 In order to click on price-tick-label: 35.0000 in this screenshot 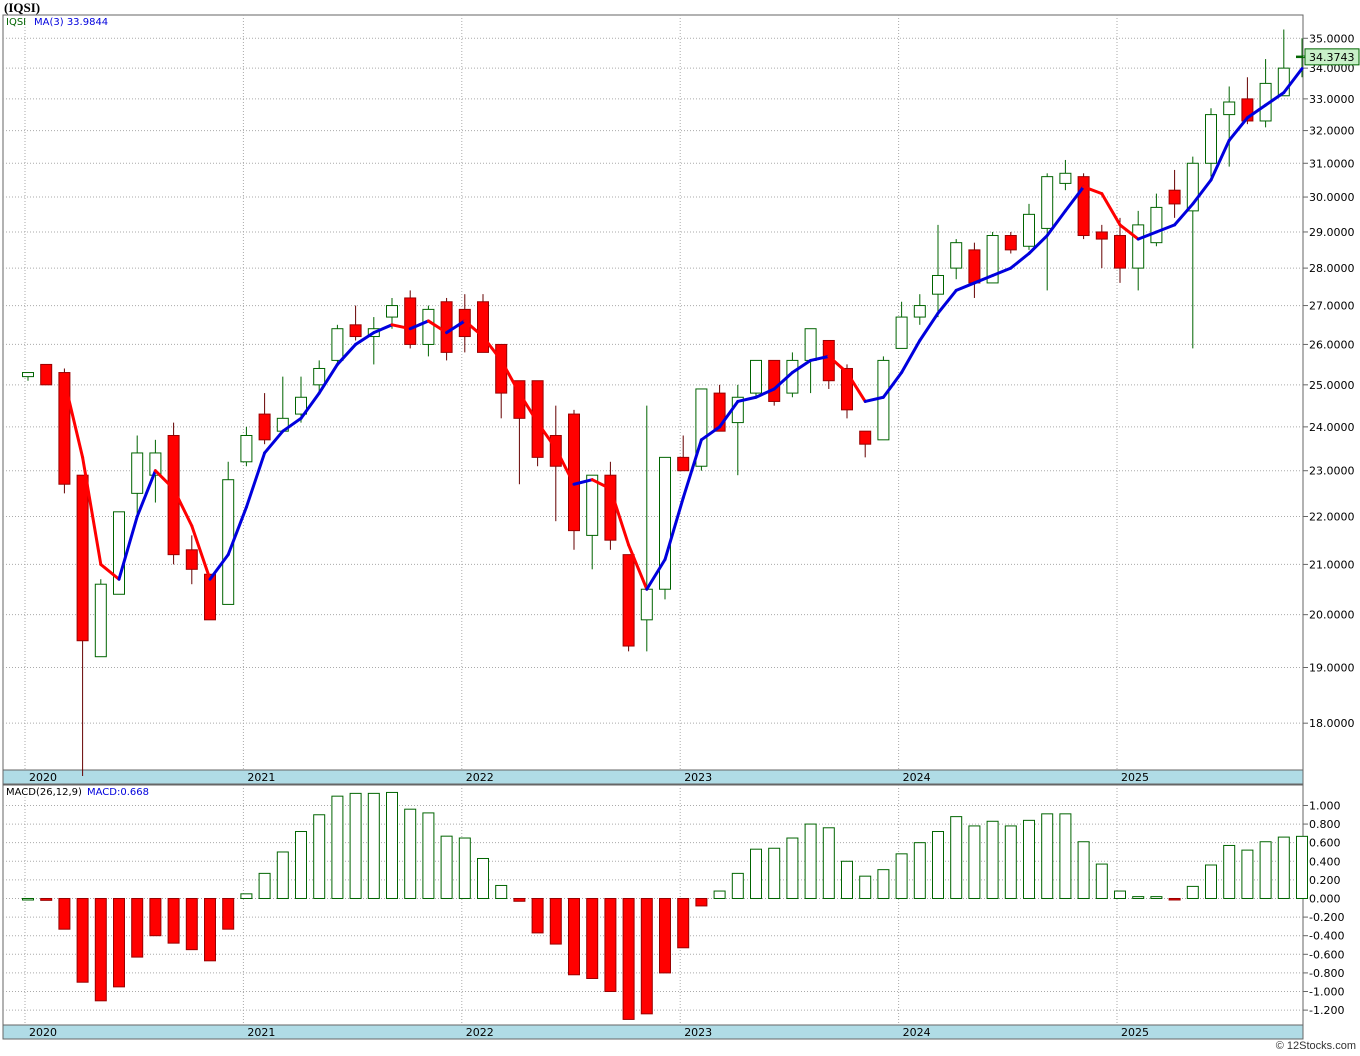, I will do `click(1332, 38)`.